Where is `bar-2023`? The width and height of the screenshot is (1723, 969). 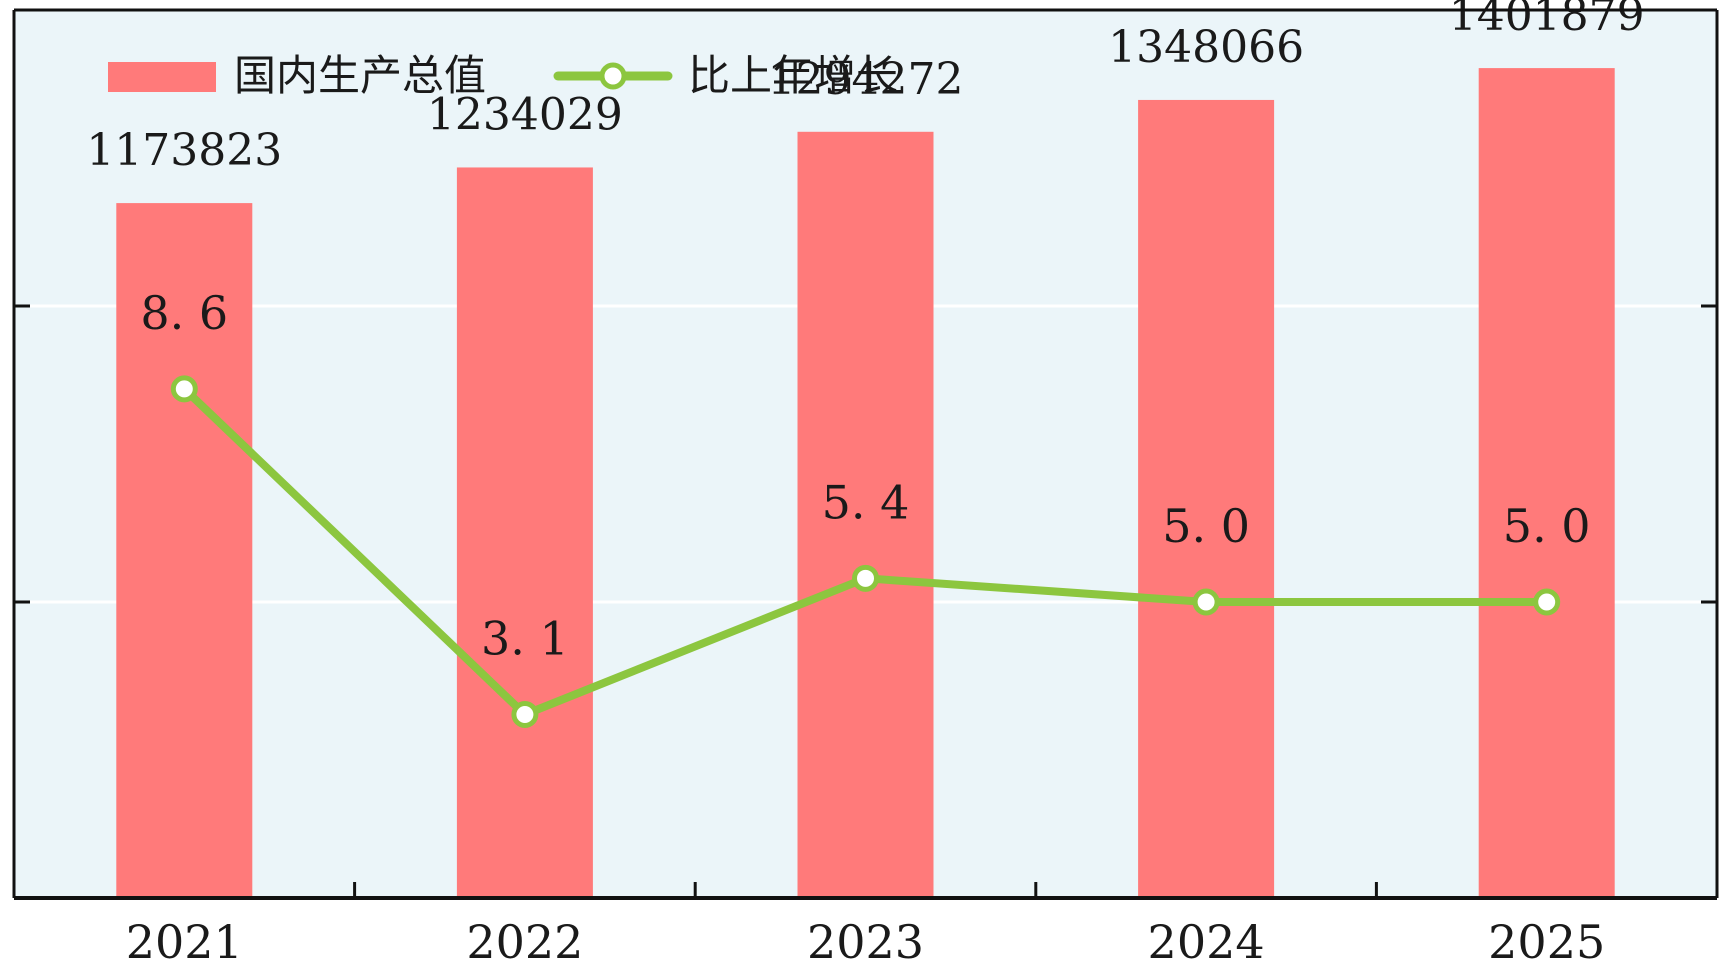
bar-2023 is located at coordinates (865, 515).